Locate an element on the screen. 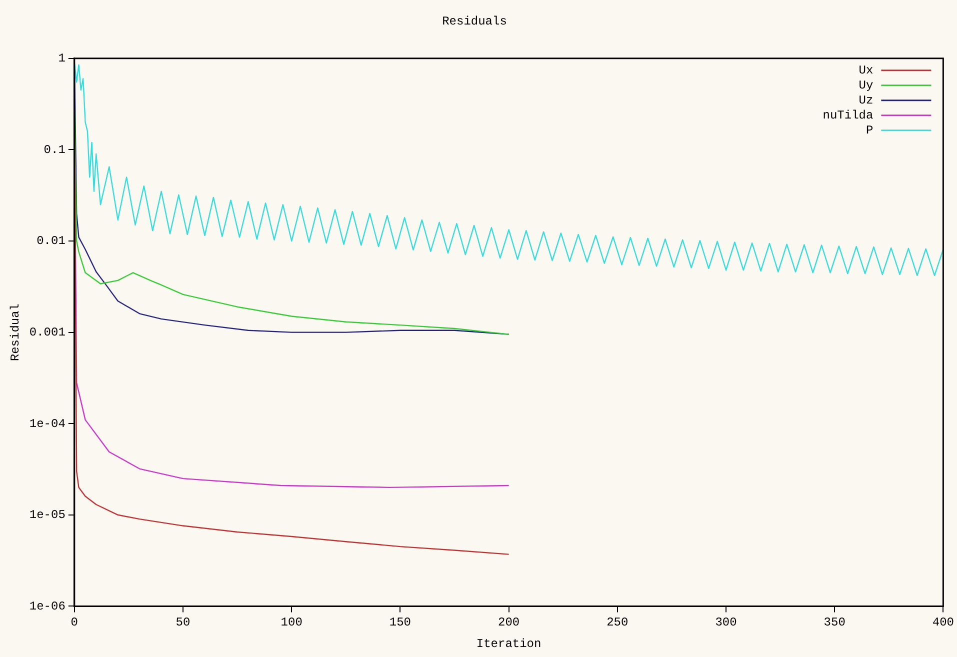 This screenshot has height=657, width=957. x-tick-label: 350 is located at coordinates (835, 623).